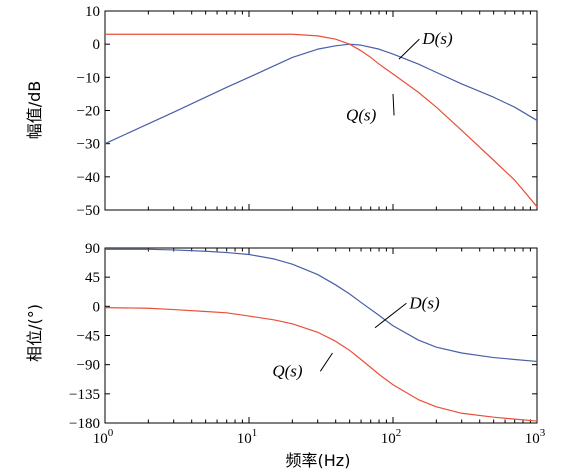  I want to click on y-tick-label: −180, so click(84, 424).